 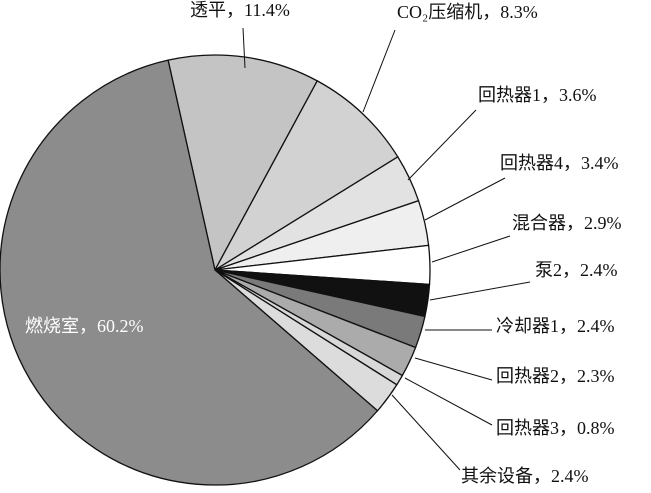 I want to click on slice-label: 冷却器1，2.4%, so click(x=555, y=326).